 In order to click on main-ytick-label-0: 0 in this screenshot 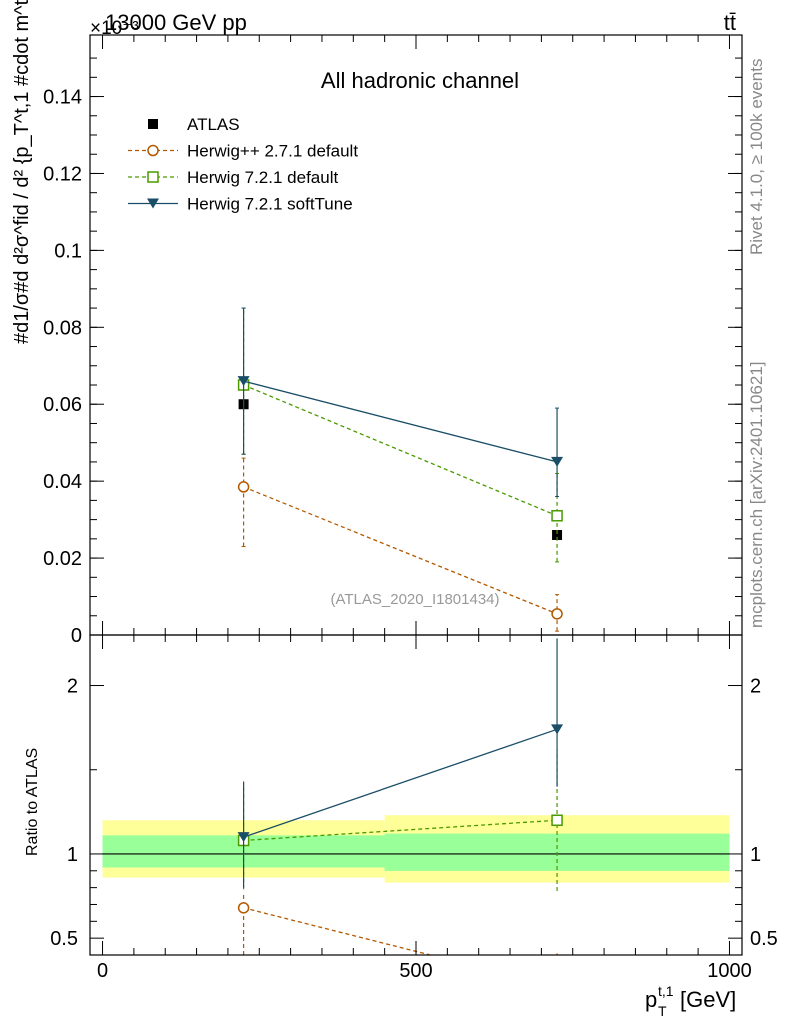, I will do `click(76, 636)`.